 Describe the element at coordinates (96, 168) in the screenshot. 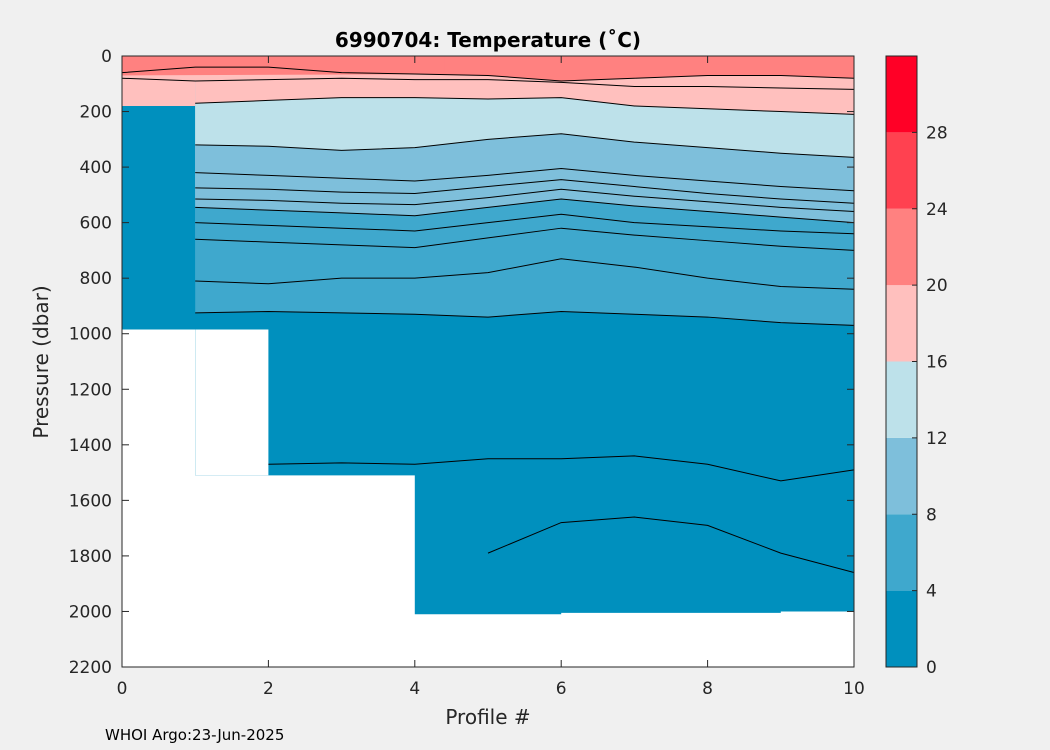

I see `y-tick-label: 400` at that location.